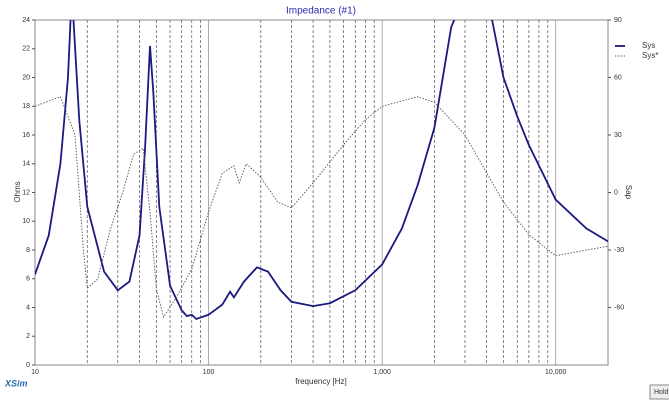 Image resolution: width=669 pixels, height=400 pixels. What do you see at coordinates (26, 20) in the screenshot?
I see `y-tick-label: 24` at bounding box center [26, 20].